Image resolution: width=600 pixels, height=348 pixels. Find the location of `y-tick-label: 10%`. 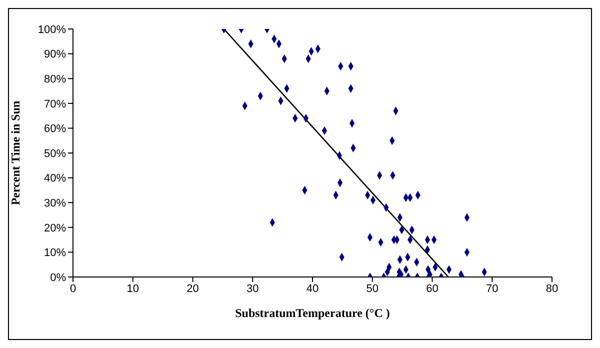

y-tick-label: 10% is located at coordinates (55, 253).